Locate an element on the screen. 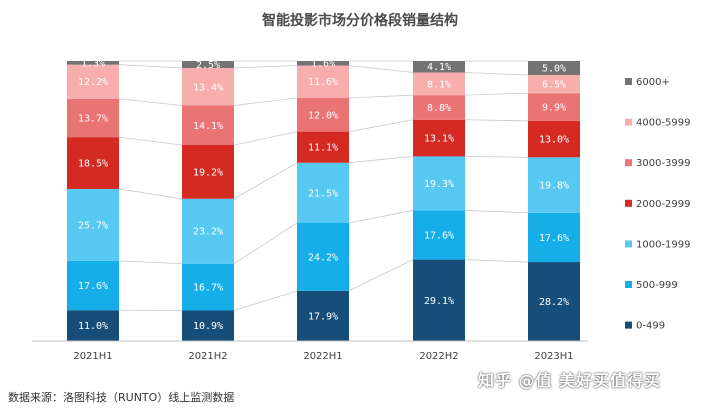 The image size is (720, 411). category-label: 2022H2 is located at coordinates (438, 356).